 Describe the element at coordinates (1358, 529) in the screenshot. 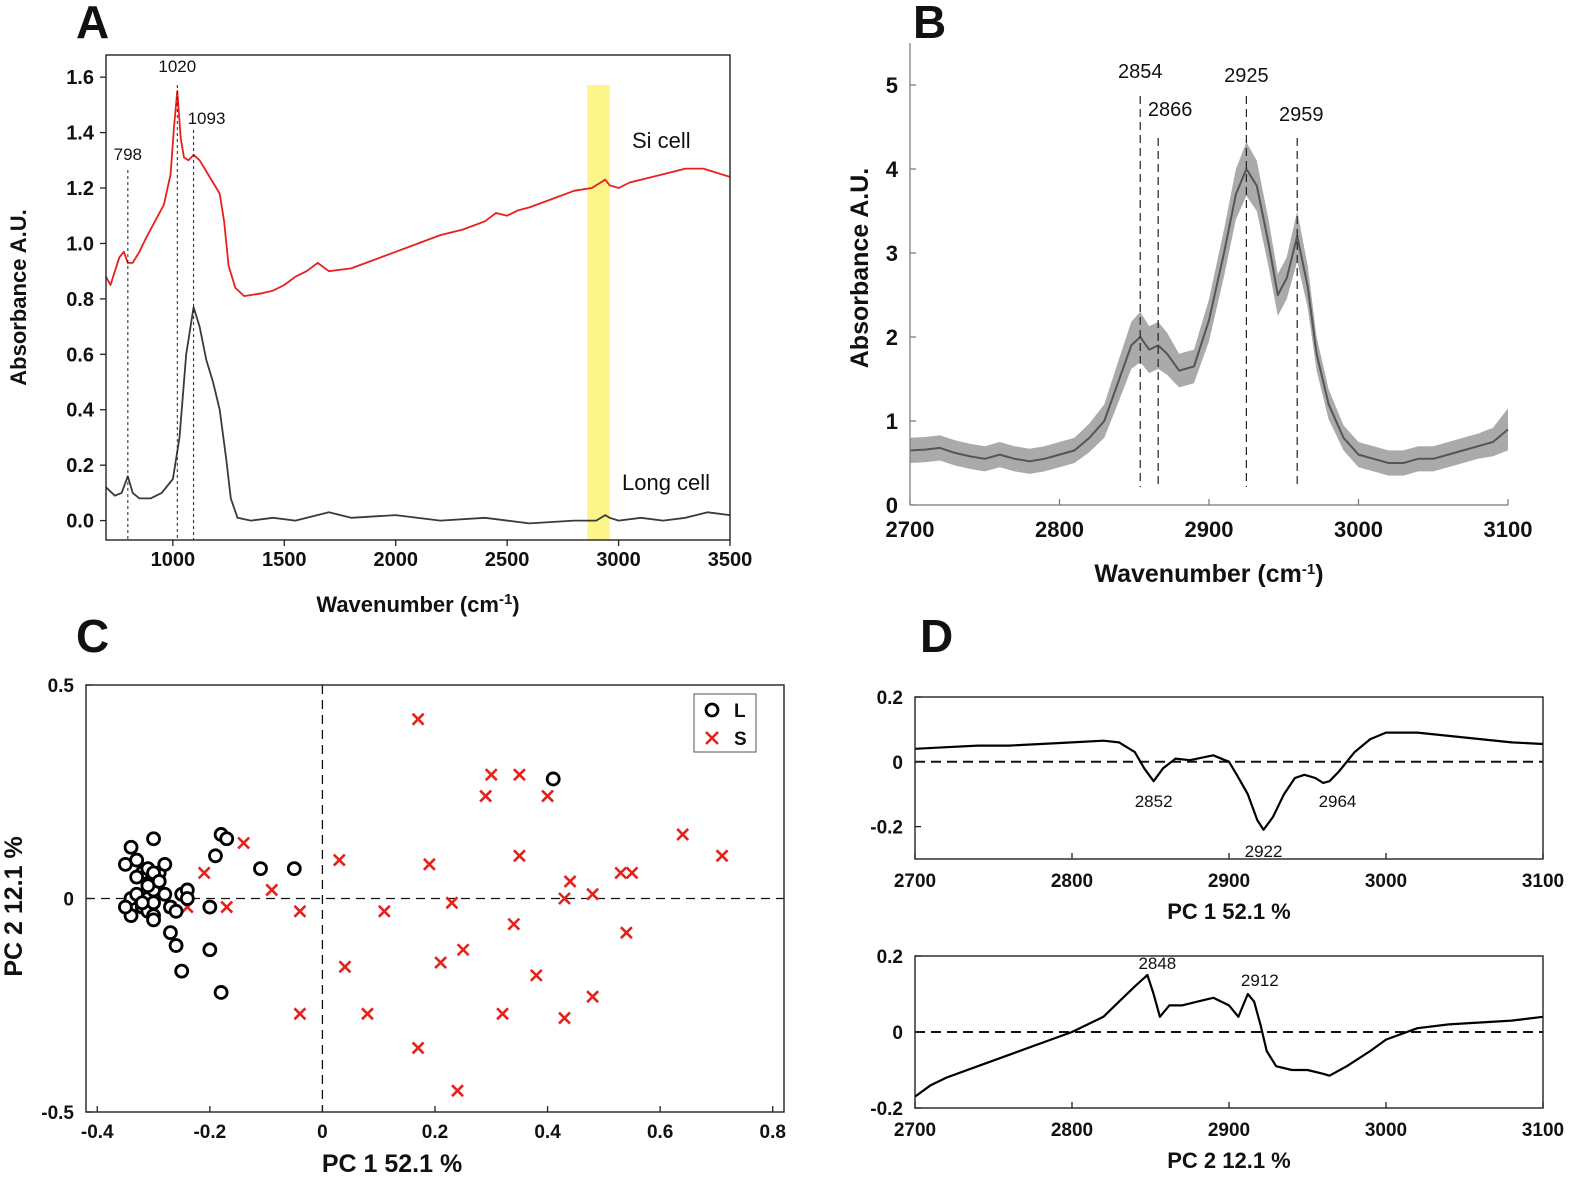

I see `b-x-tick-label: 3000` at that location.